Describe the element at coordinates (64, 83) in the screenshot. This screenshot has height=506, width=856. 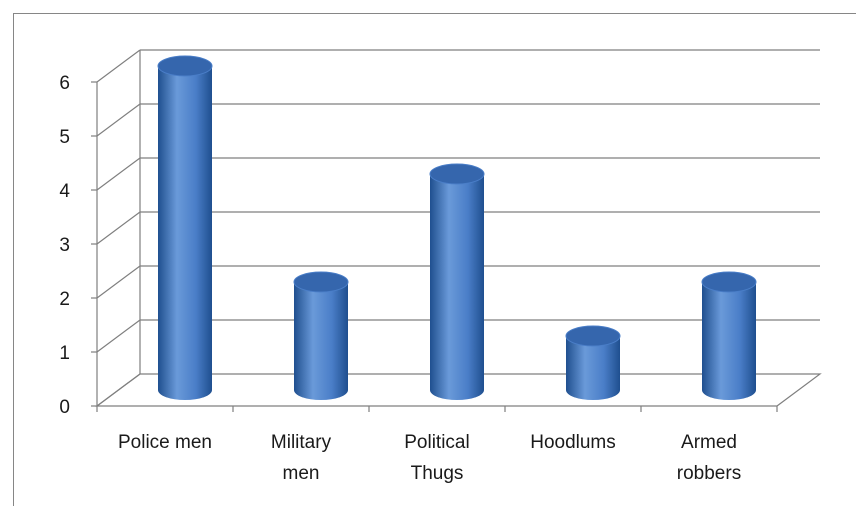
I see `y-tick-label: 6` at that location.